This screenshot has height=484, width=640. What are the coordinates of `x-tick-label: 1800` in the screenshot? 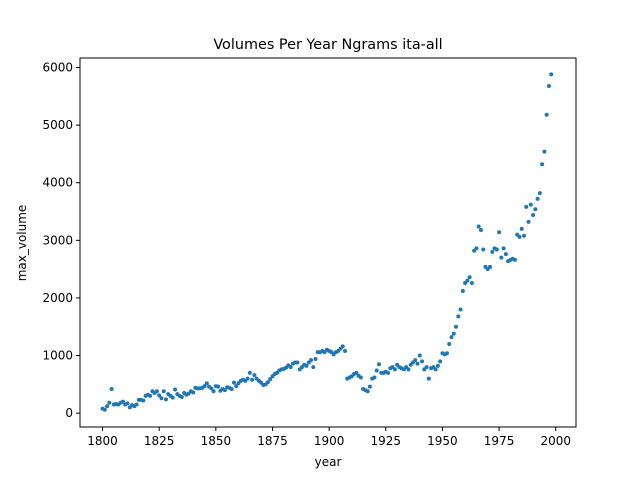 It's located at (102, 441).